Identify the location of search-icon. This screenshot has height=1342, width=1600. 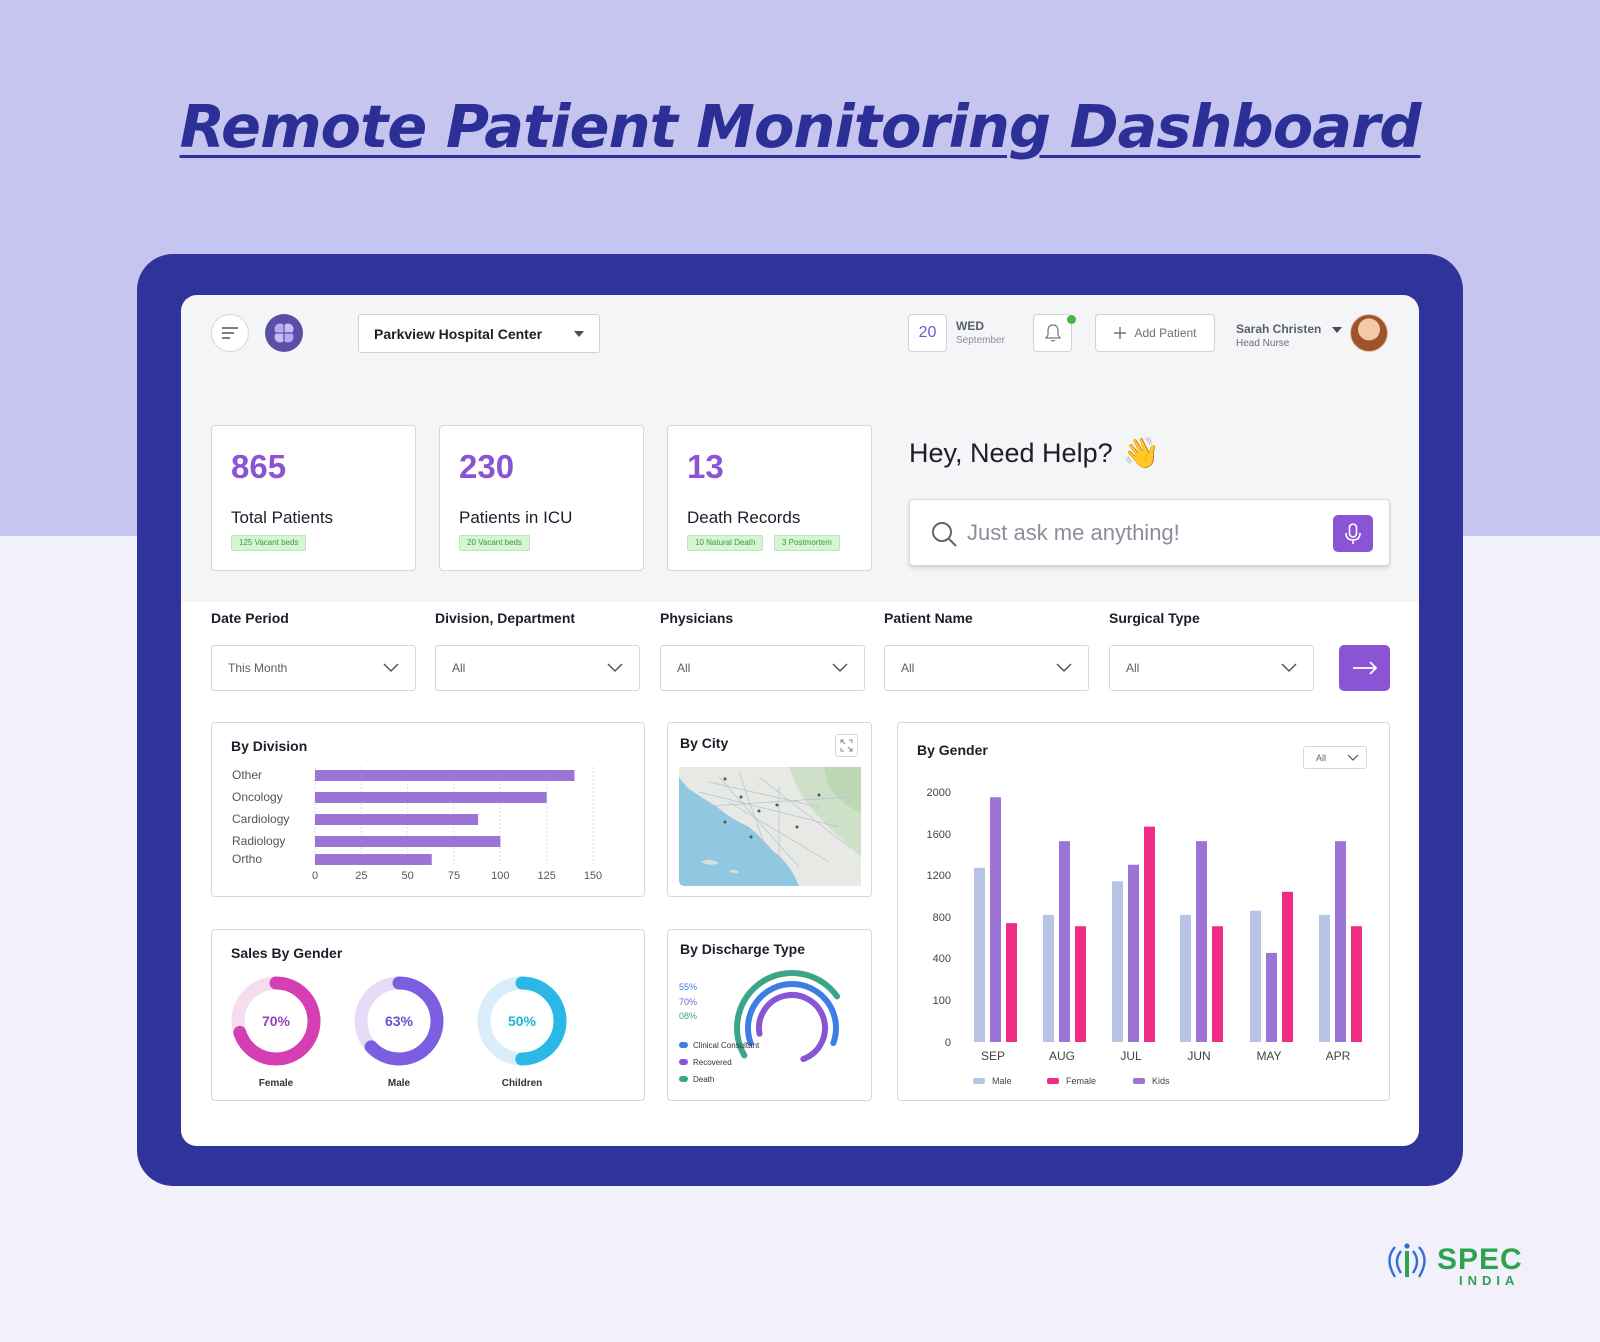
(944, 534).